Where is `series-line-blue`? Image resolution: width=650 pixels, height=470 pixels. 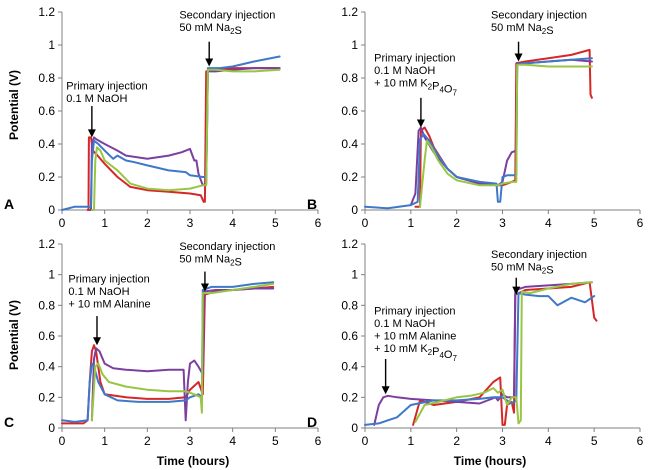
series-line-blue is located at coordinates (168, 352).